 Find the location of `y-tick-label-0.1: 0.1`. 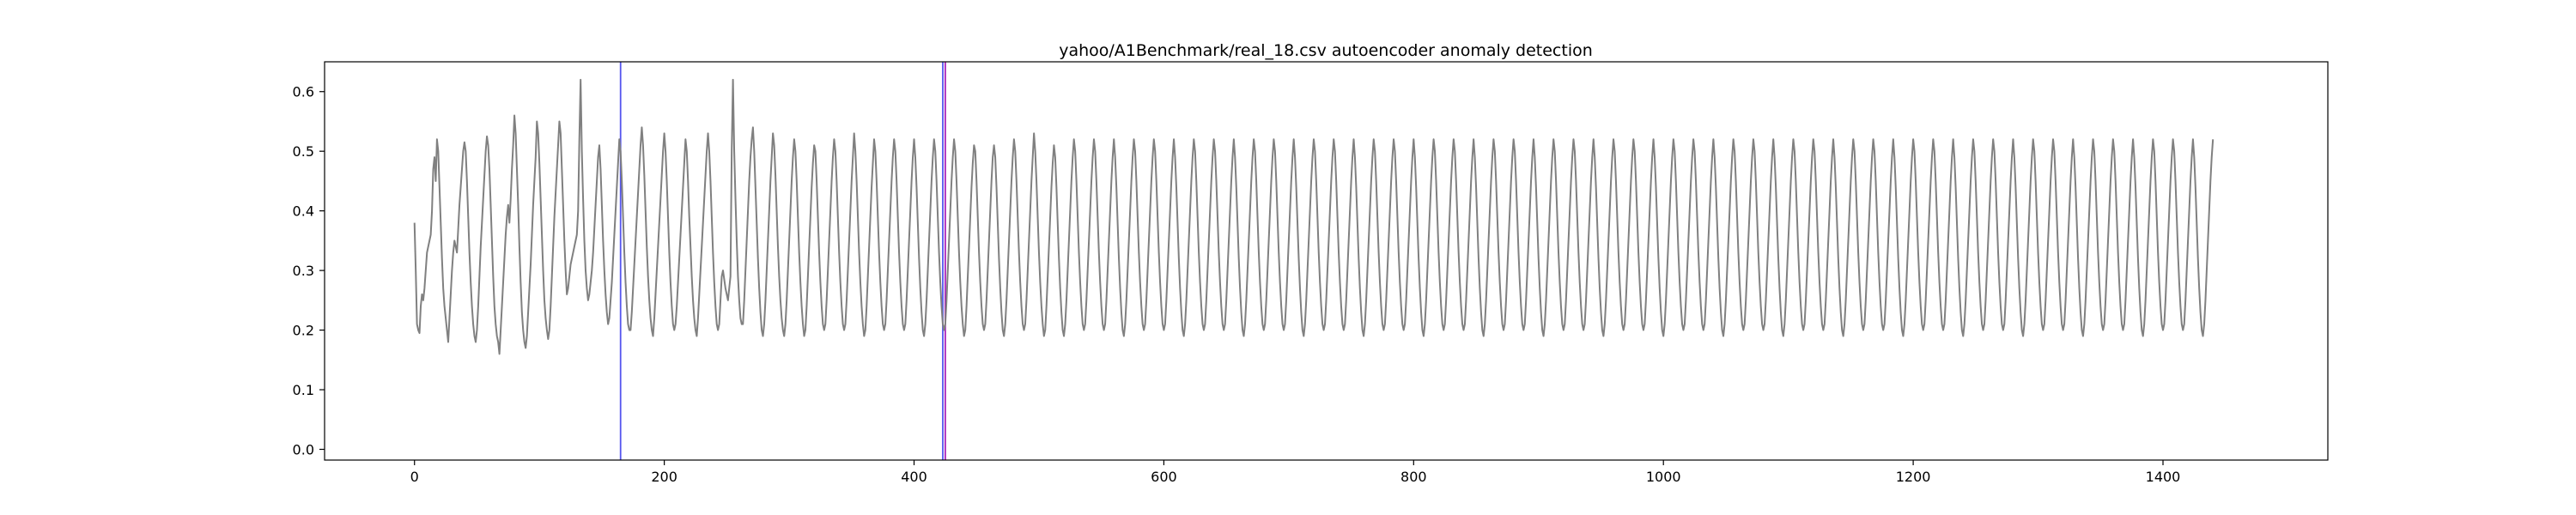

y-tick-label-0.1: 0.1 is located at coordinates (303, 390).